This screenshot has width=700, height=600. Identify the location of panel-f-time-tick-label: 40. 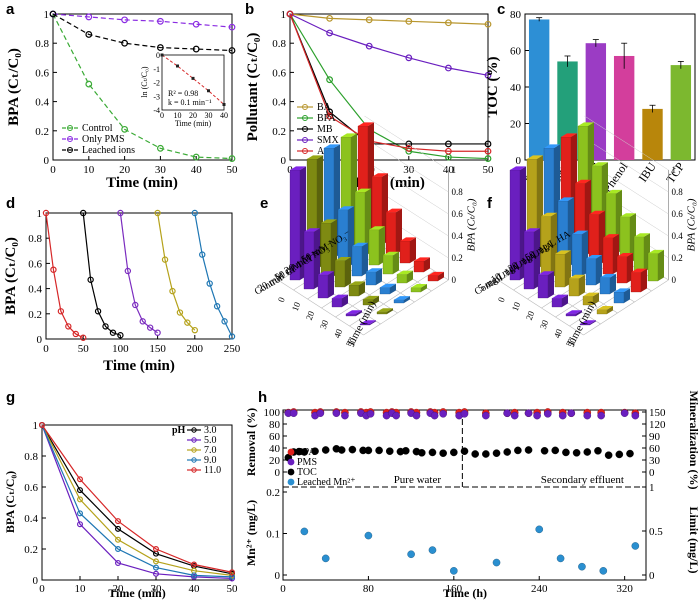
(558, 333).